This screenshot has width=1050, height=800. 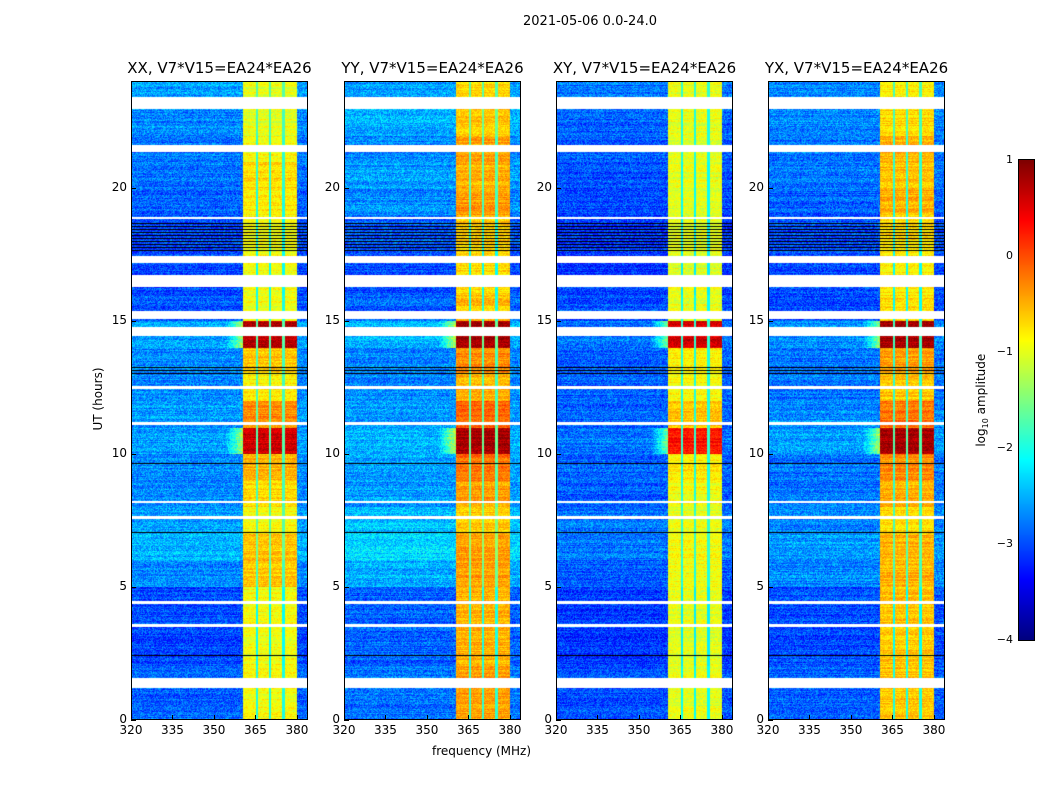 What do you see at coordinates (1009, 159) in the screenshot?
I see `colorbar-tick-label: 1` at bounding box center [1009, 159].